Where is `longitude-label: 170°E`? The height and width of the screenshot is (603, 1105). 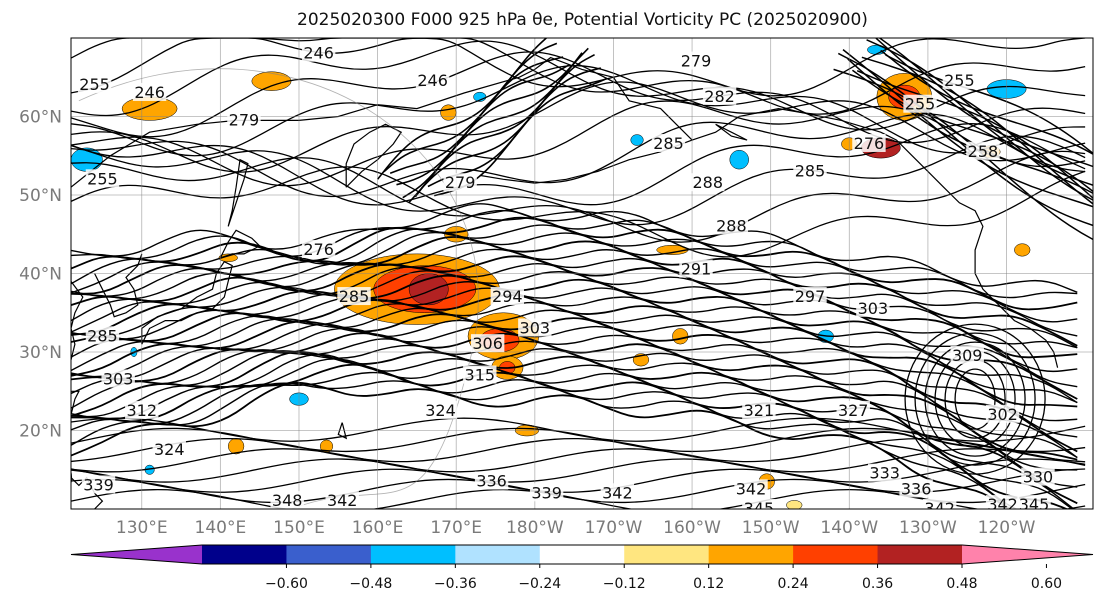 longitude-label: 170°E is located at coordinates (456, 528).